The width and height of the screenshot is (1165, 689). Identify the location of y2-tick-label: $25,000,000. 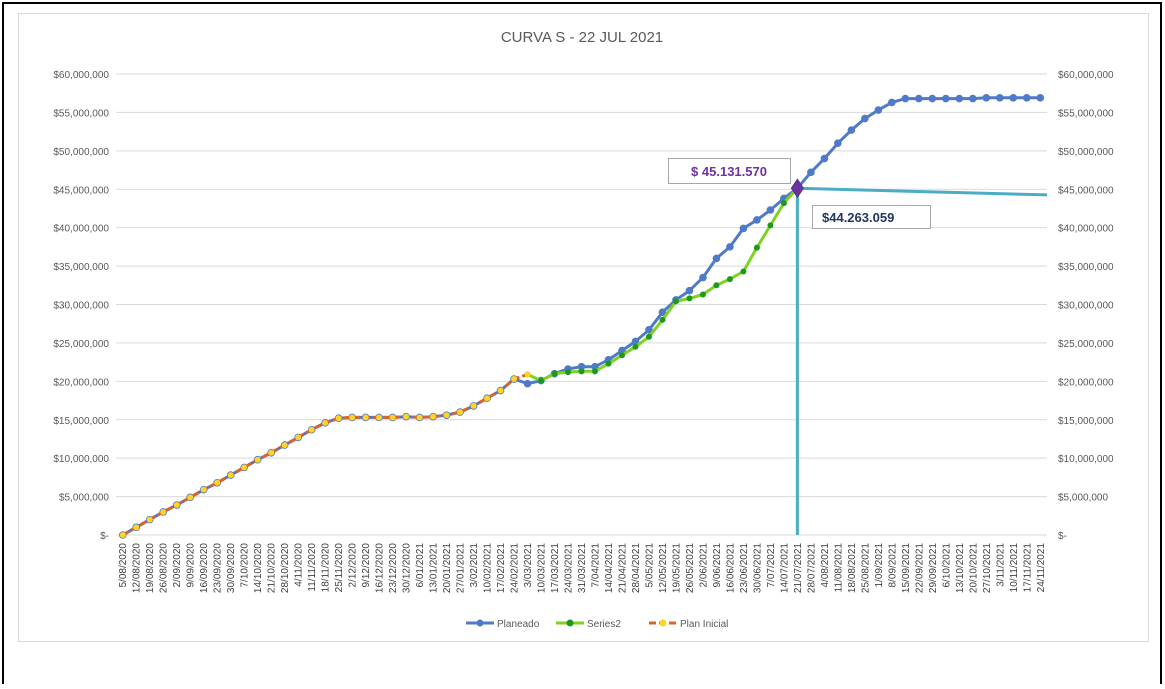
(1086, 344).